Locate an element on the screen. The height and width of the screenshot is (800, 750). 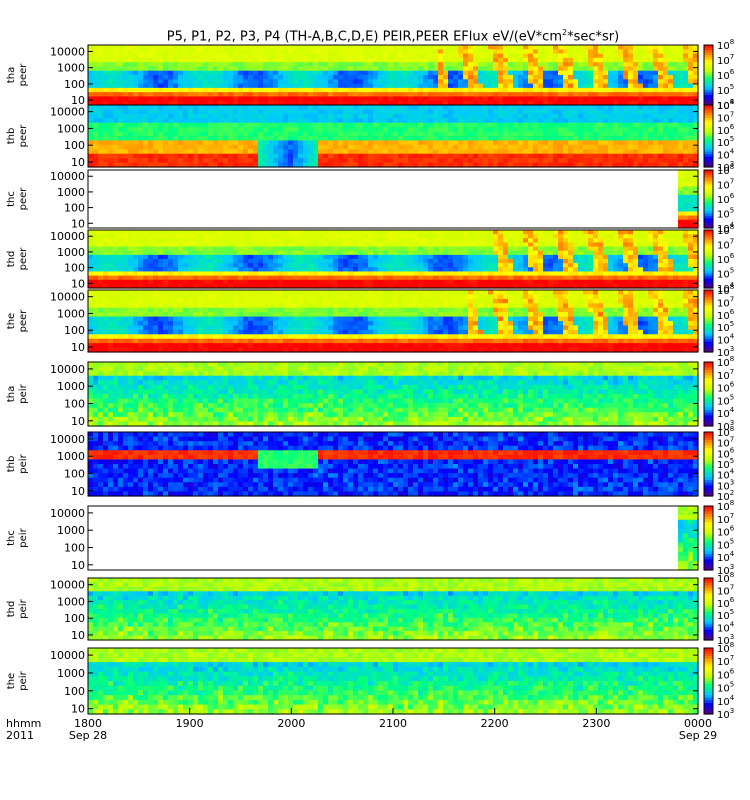
colorbar-cell is located at coordinates (708, 193).